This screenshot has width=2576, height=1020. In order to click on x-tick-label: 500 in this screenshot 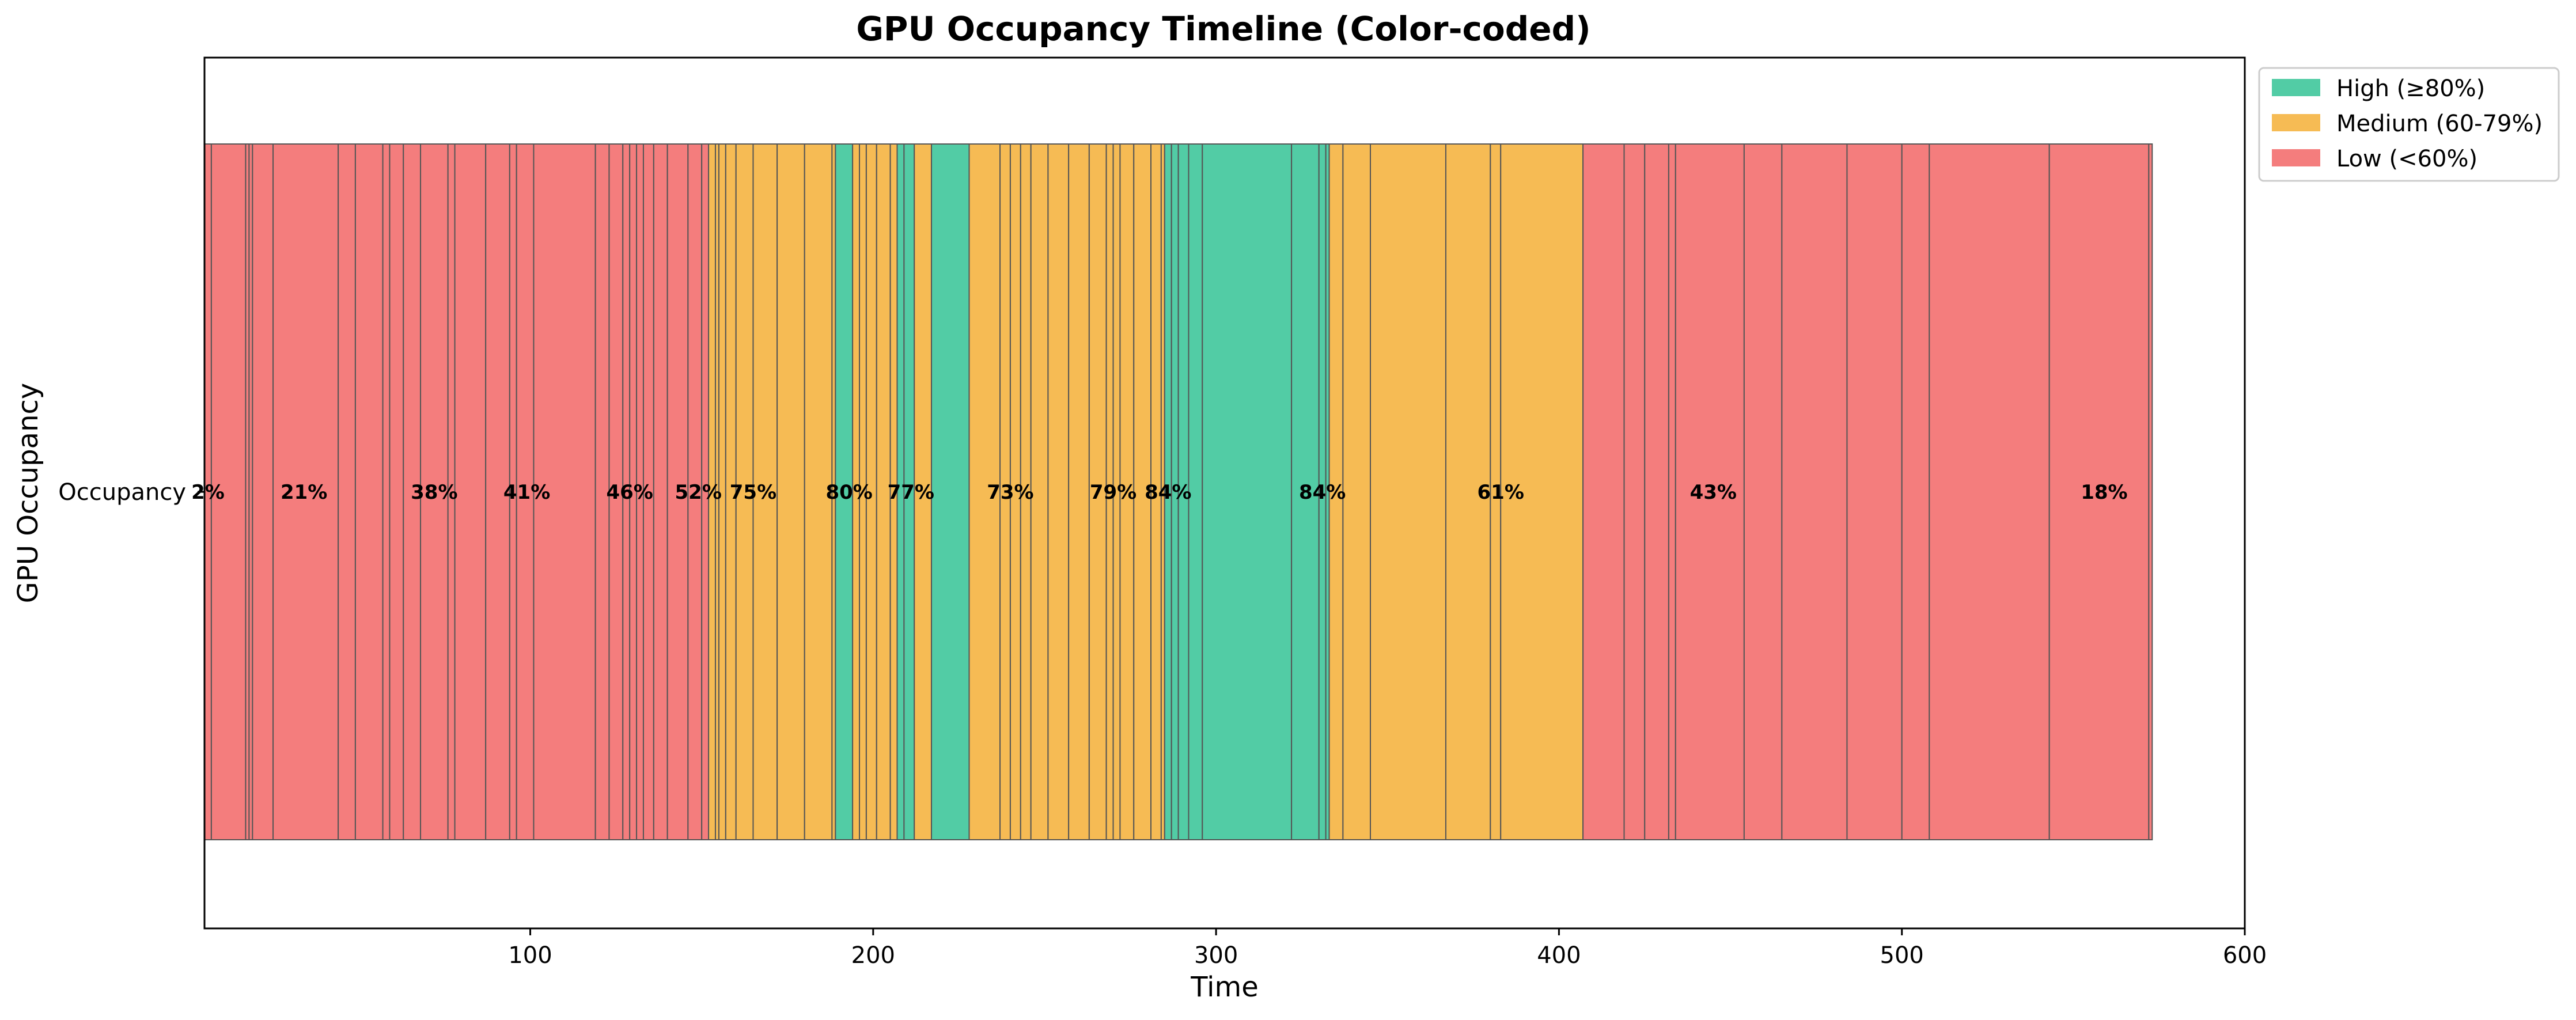, I will do `click(1902, 956)`.